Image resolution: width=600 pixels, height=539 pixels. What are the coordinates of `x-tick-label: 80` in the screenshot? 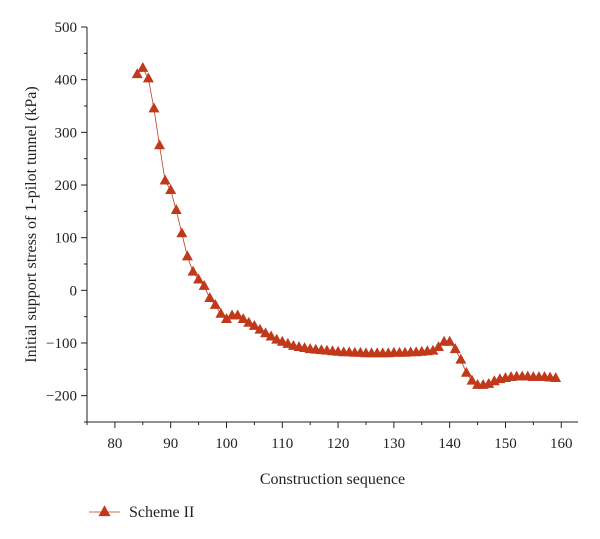 It's located at (114, 444).